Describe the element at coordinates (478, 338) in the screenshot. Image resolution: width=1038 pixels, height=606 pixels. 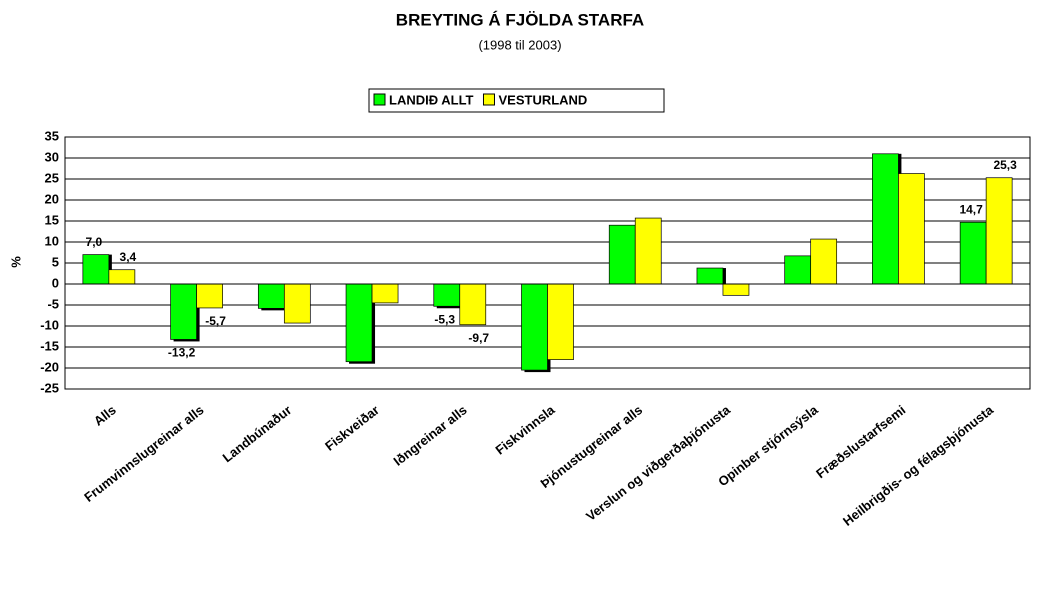
I see `data-label: -9,7` at that location.